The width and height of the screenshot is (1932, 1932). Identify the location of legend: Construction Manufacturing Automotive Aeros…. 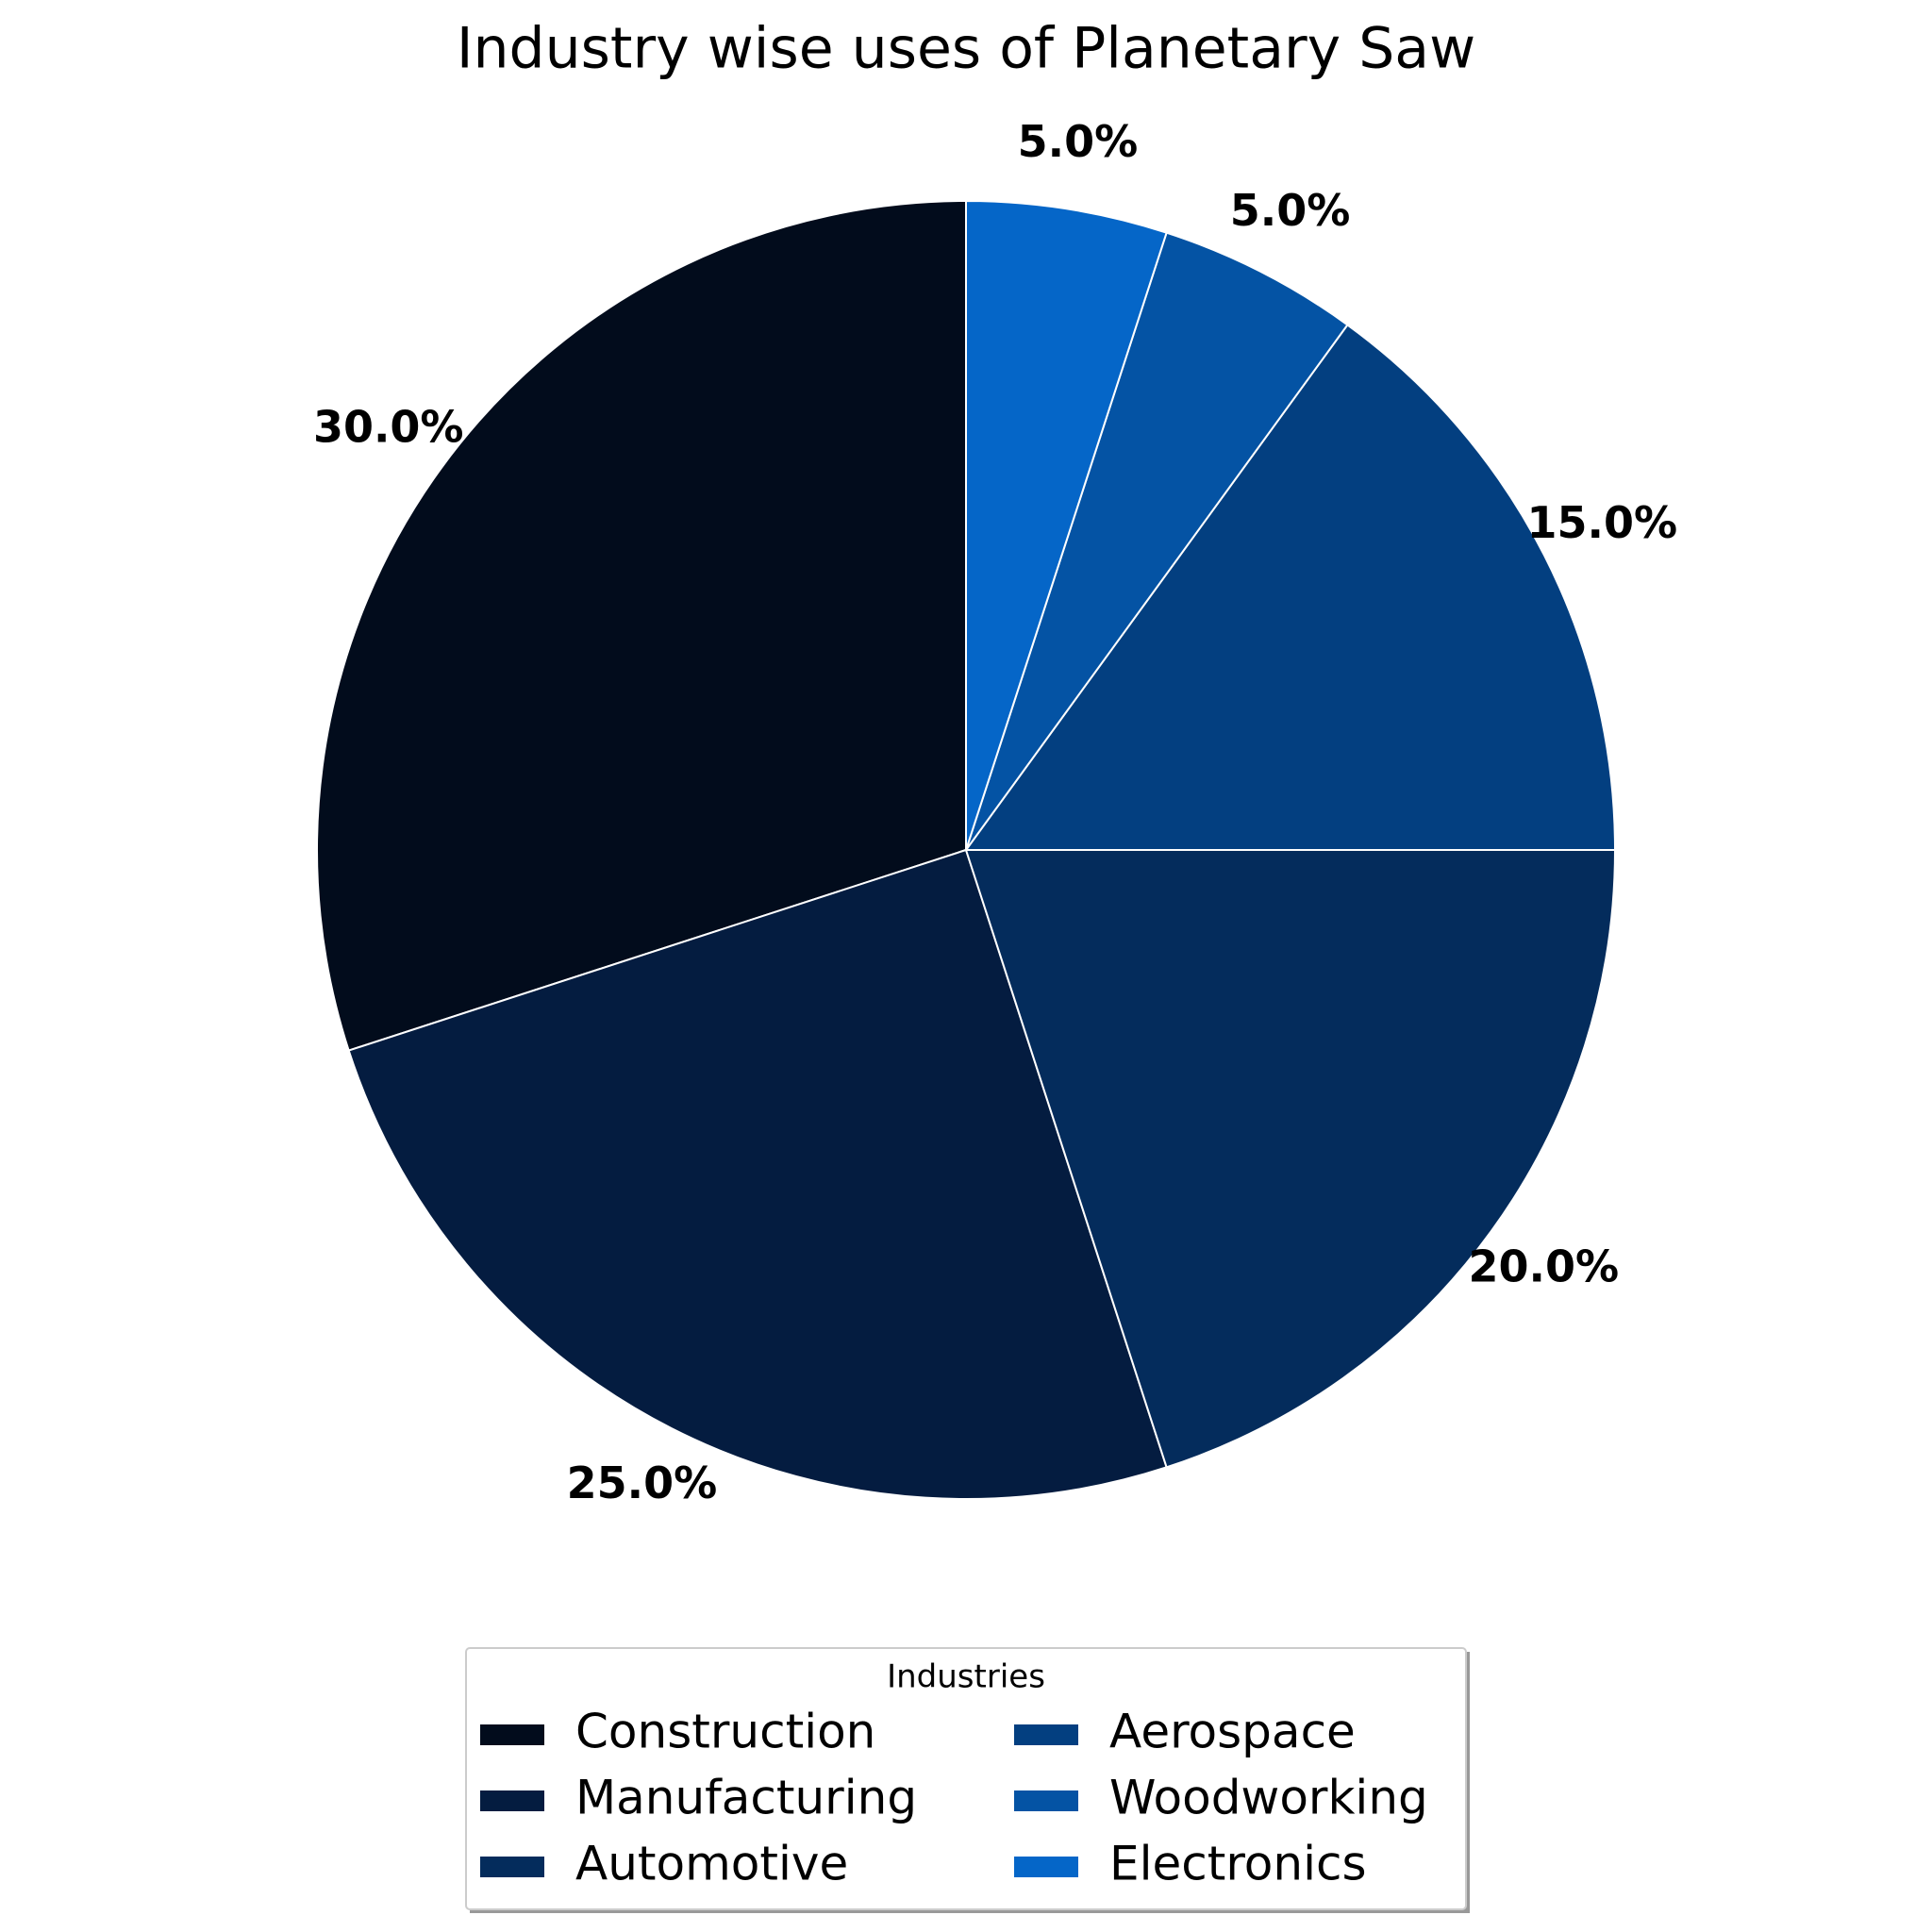
(954, 1798).